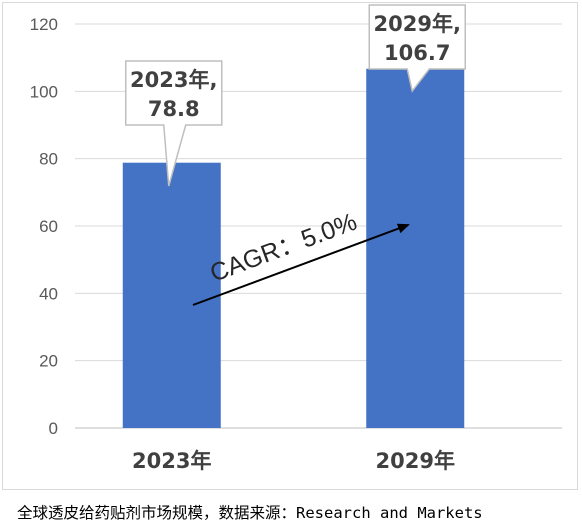  Describe the element at coordinates (250, 513) in the screenshot. I see `source-note: 全球透皮给药贴剂市场规模，数据来源：Research and Markets` at that location.